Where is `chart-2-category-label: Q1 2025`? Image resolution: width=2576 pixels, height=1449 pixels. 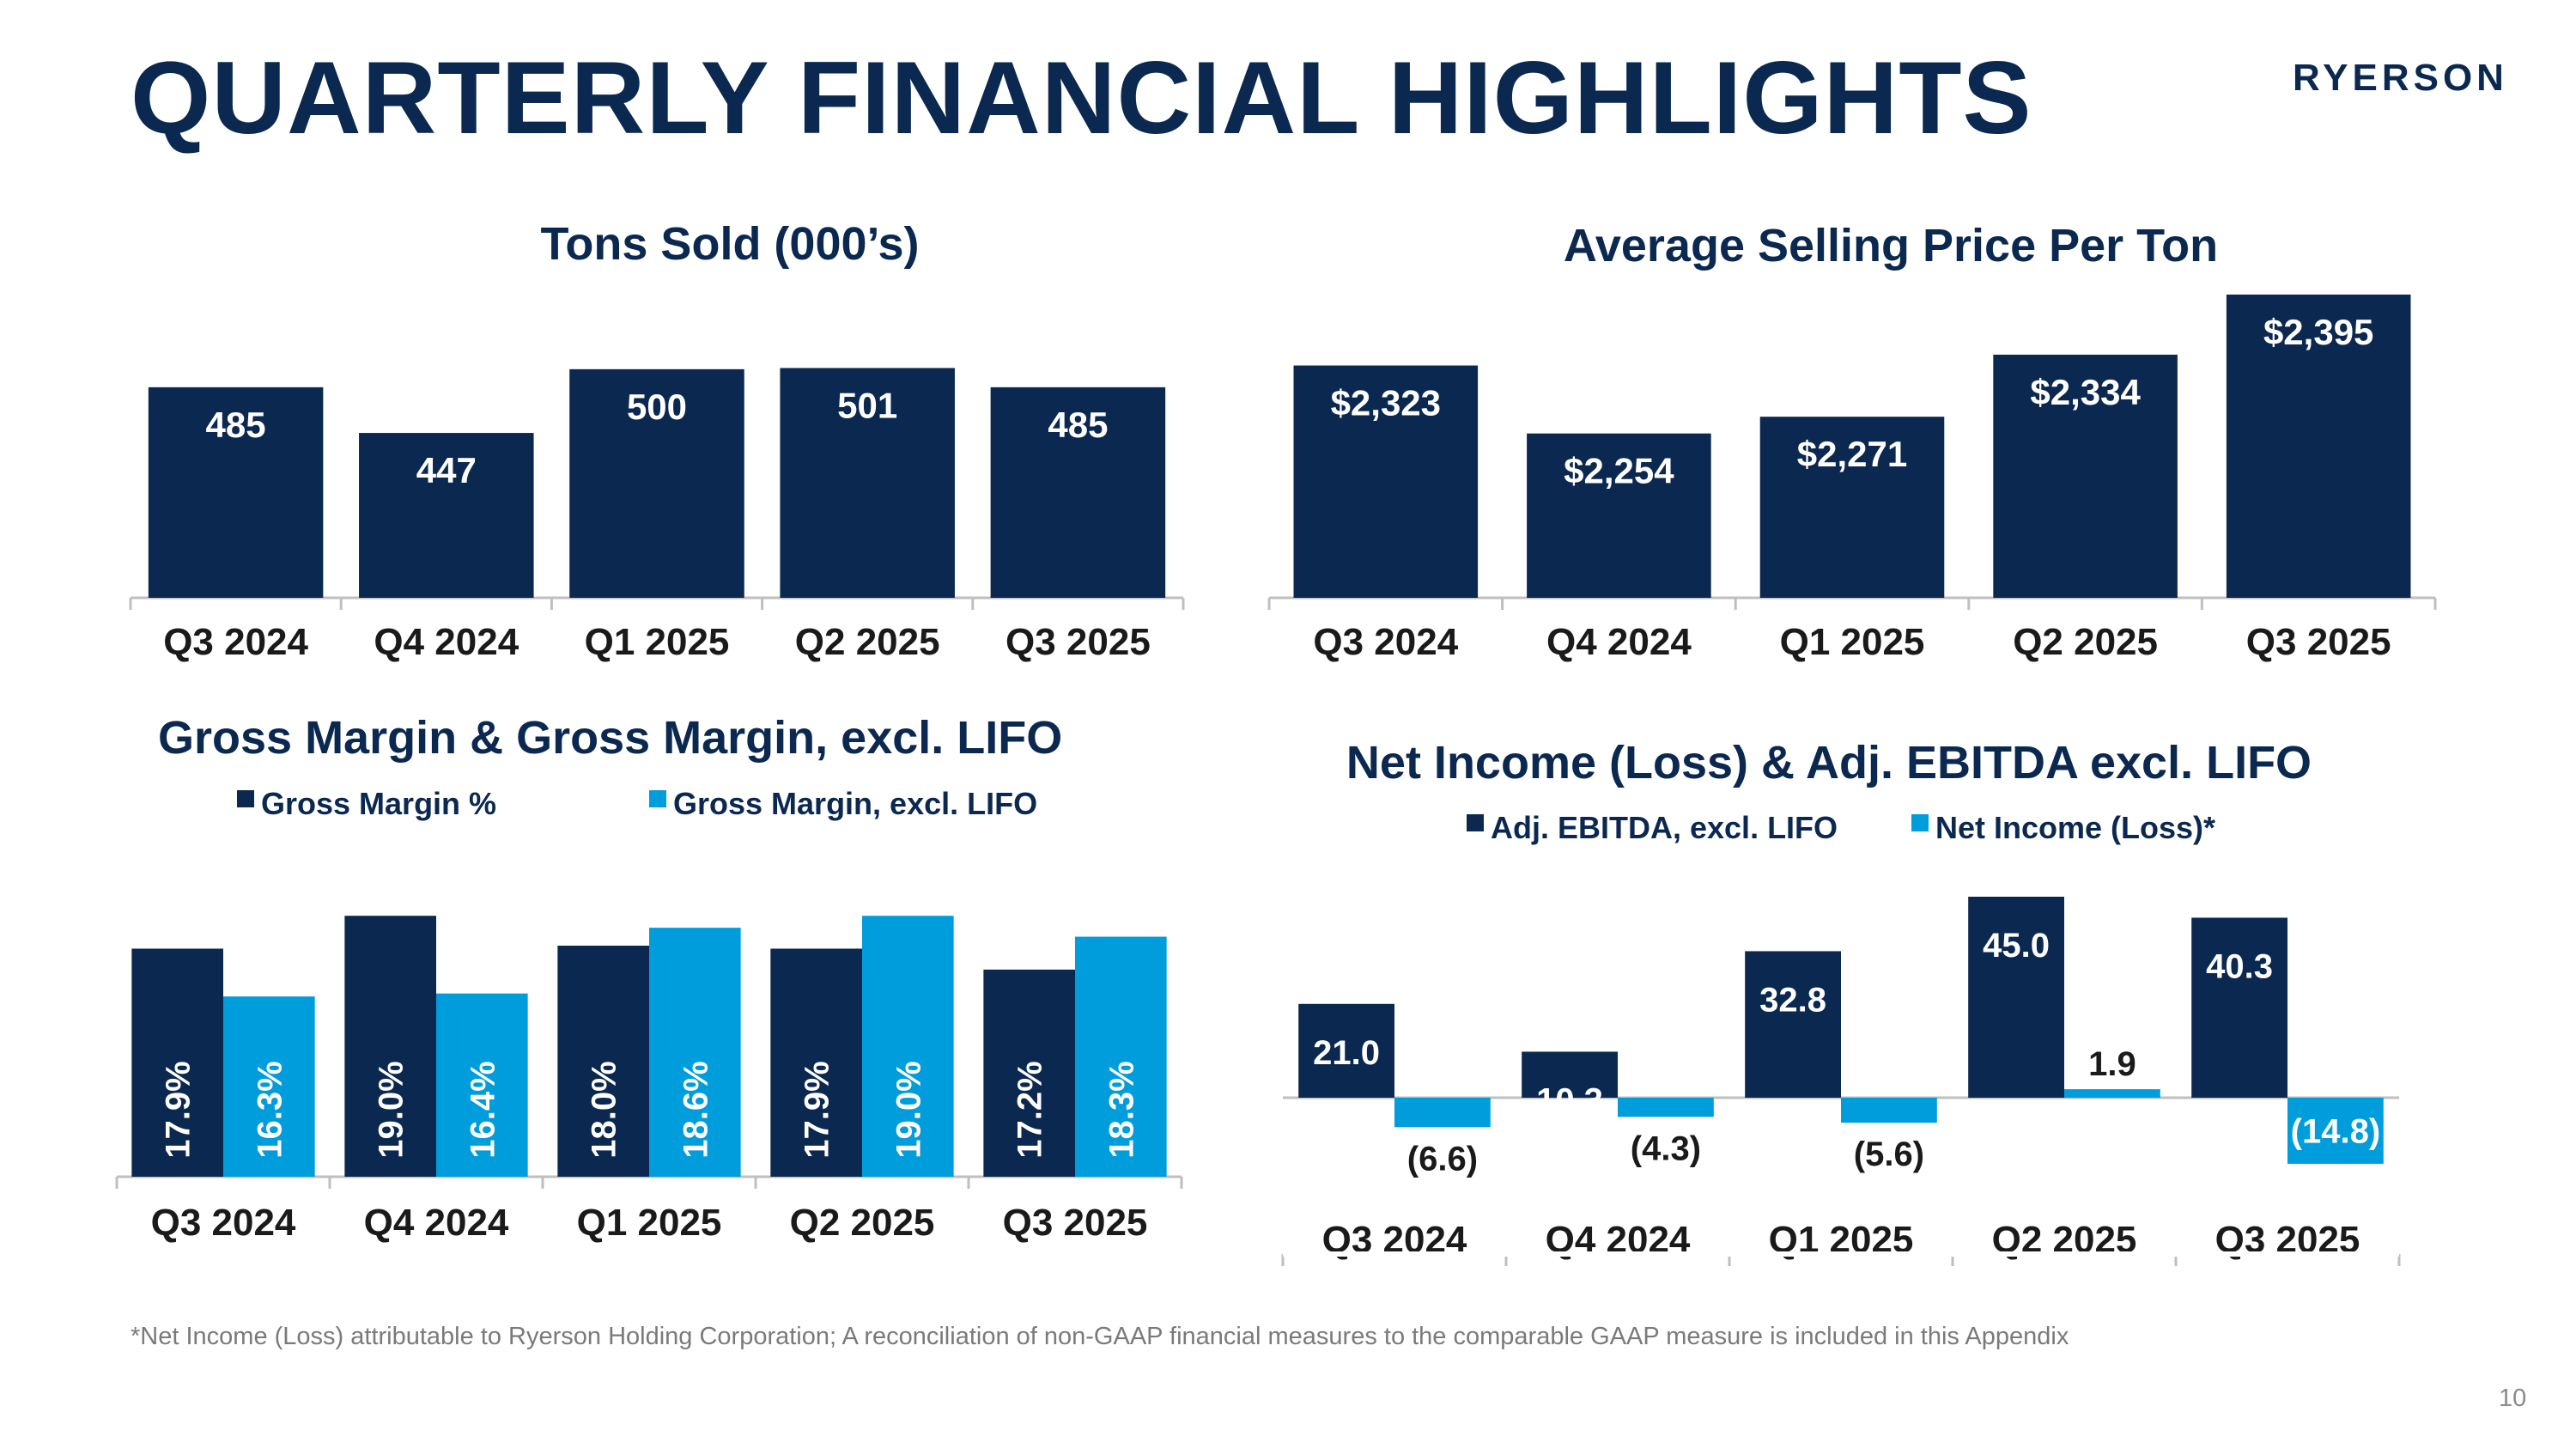
chart-2-category-label: Q1 2025 is located at coordinates (649, 1223).